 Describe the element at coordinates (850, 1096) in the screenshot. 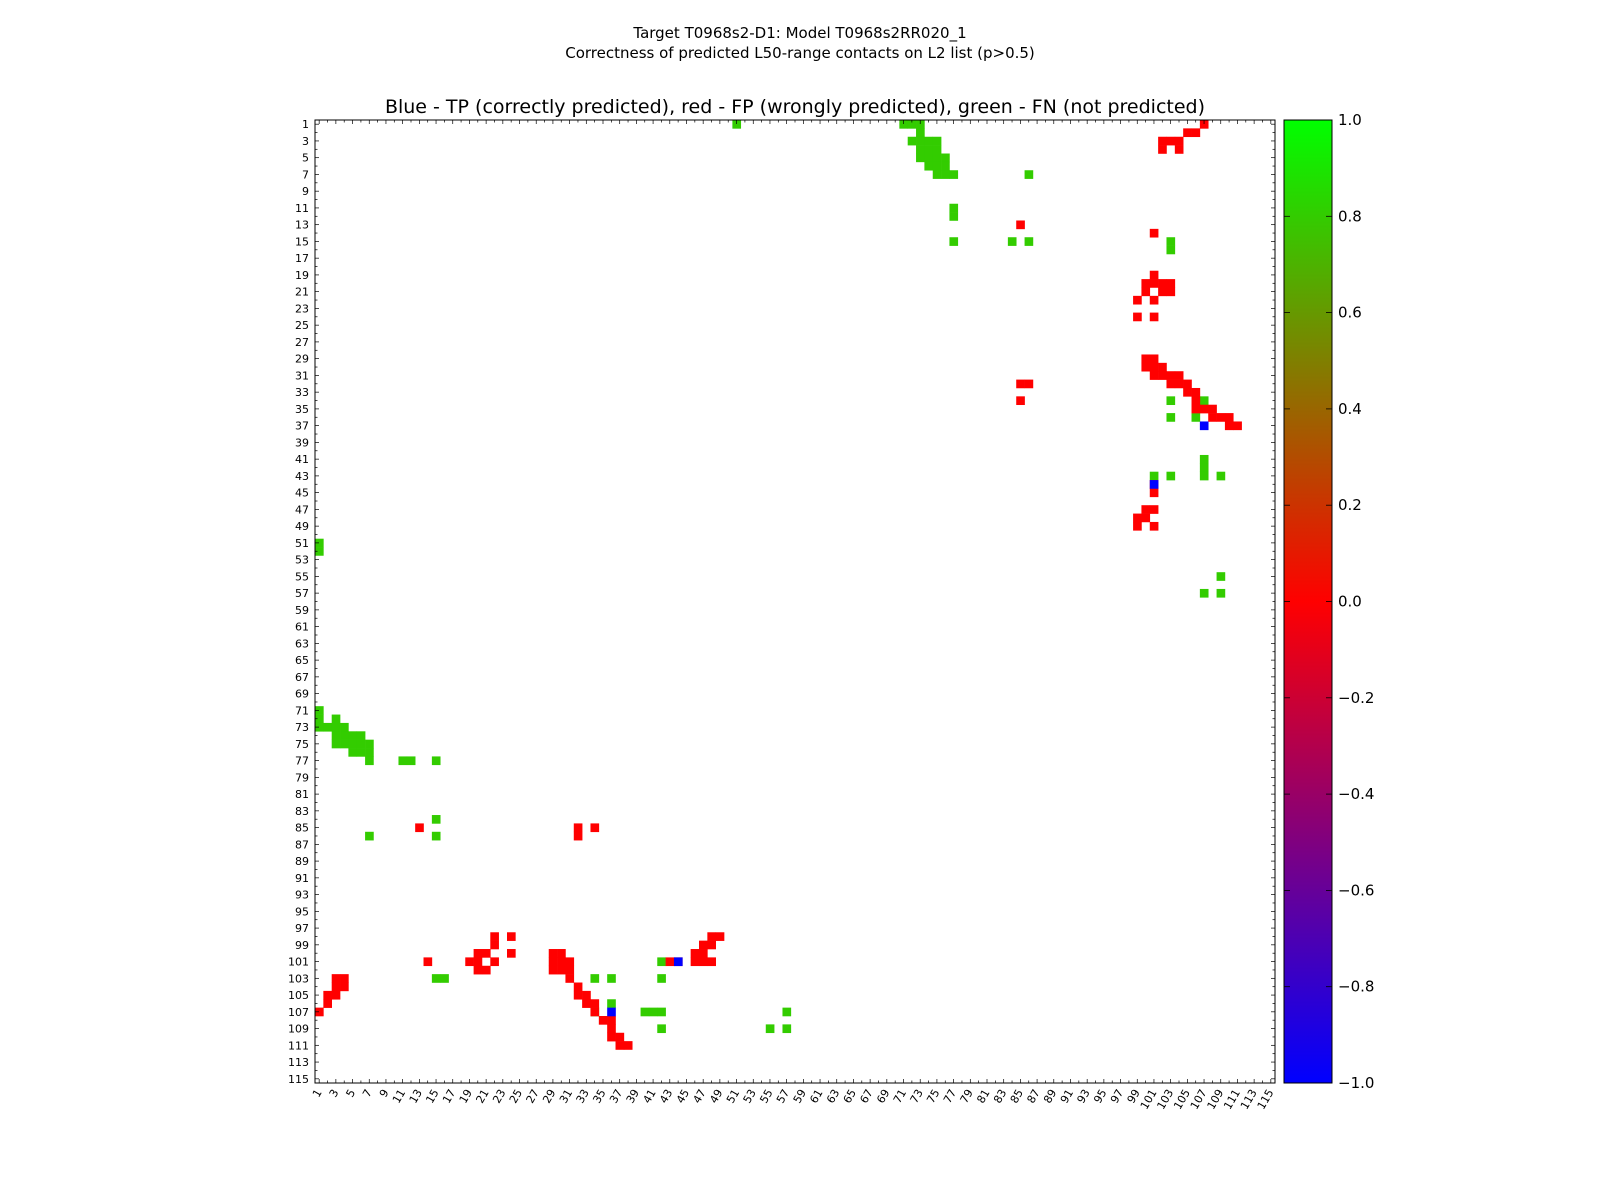

I see `x-tick-label: 65` at that location.